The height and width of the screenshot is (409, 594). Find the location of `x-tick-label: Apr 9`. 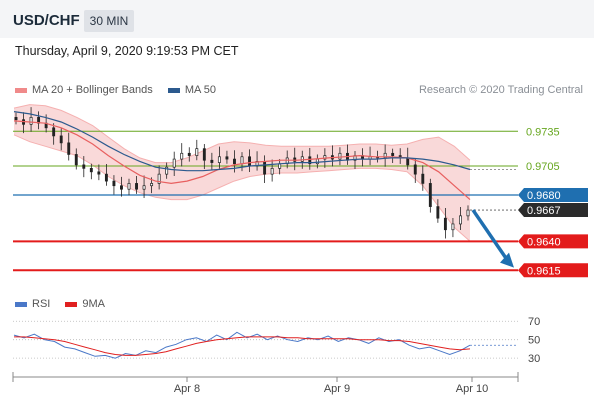

x-tick-label: Apr 9 is located at coordinates (337, 389).